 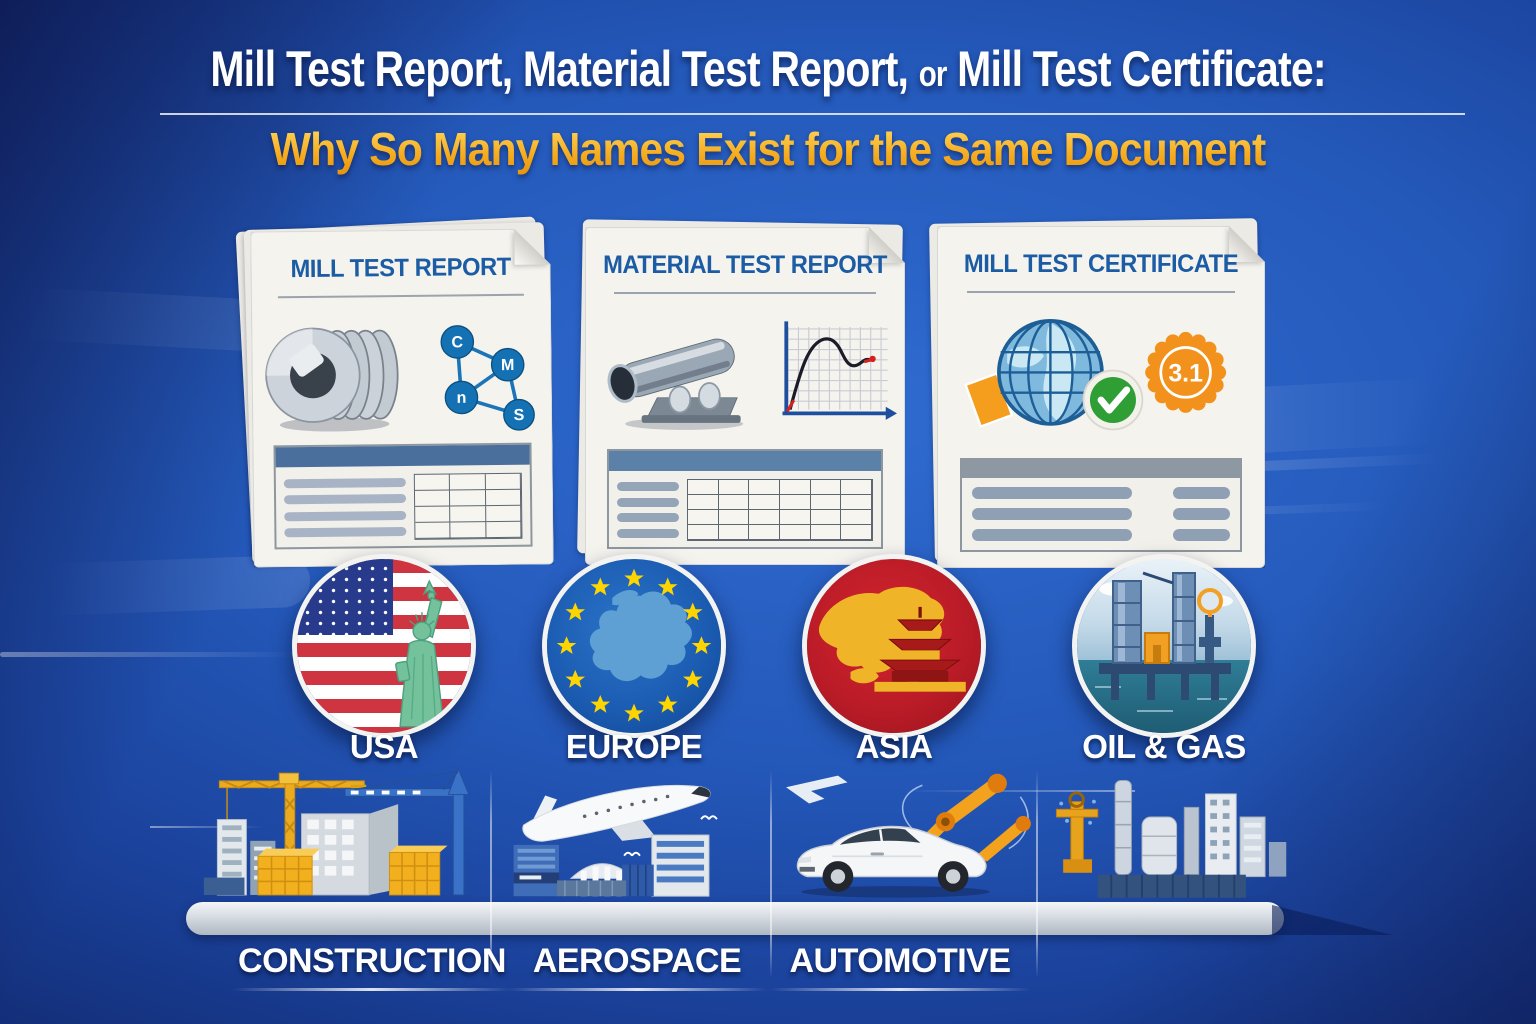 What do you see at coordinates (893, 861) in the screenshot?
I see `car-icon` at bounding box center [893, 861].